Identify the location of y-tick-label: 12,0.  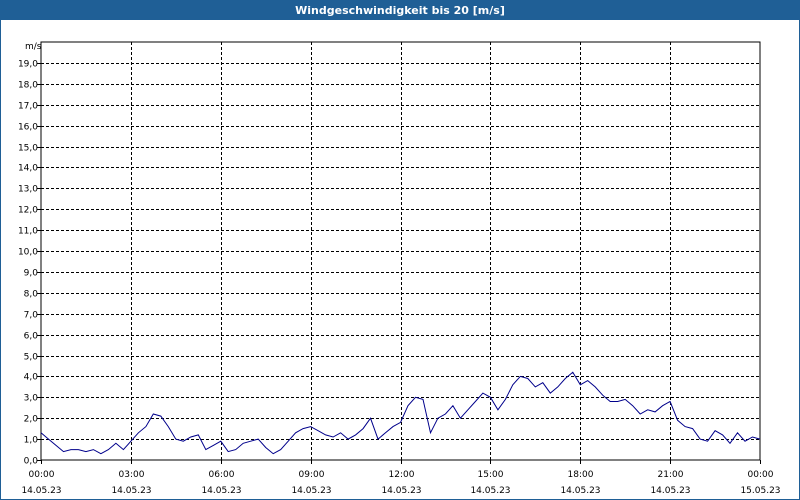
(28, 211).